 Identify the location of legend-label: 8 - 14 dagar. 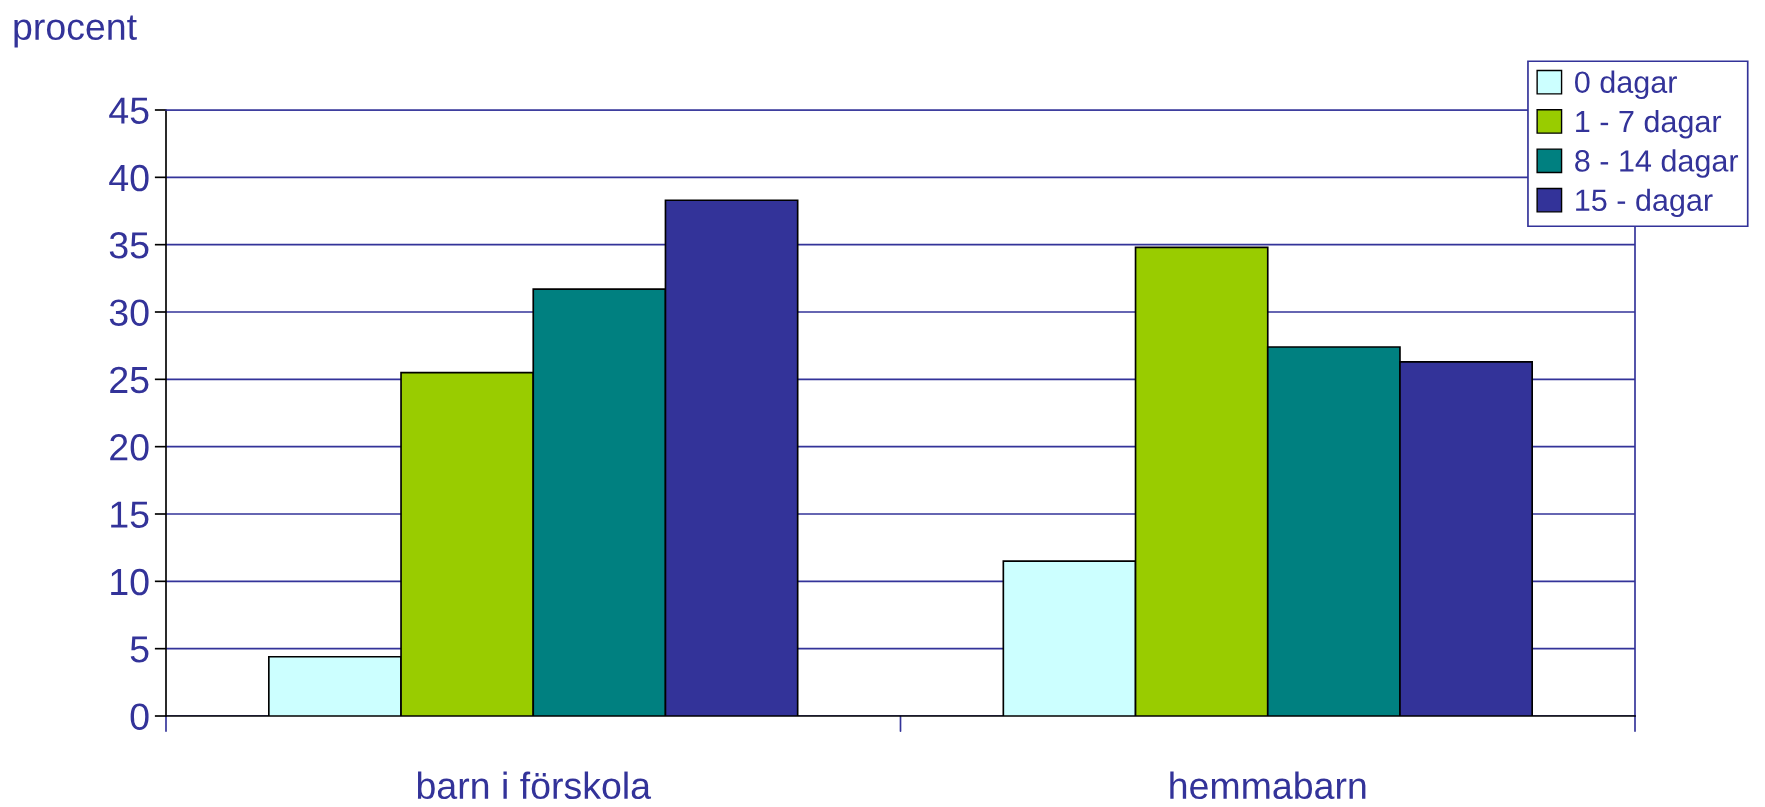
(1657, 163).